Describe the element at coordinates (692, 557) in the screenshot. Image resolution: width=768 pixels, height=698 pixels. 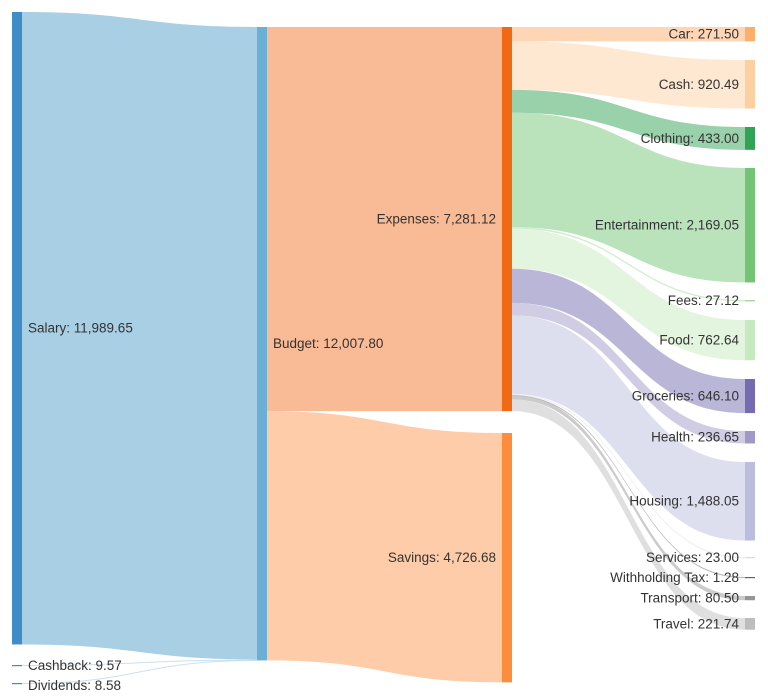
I see `label-services: Services: 23.00` at that location.